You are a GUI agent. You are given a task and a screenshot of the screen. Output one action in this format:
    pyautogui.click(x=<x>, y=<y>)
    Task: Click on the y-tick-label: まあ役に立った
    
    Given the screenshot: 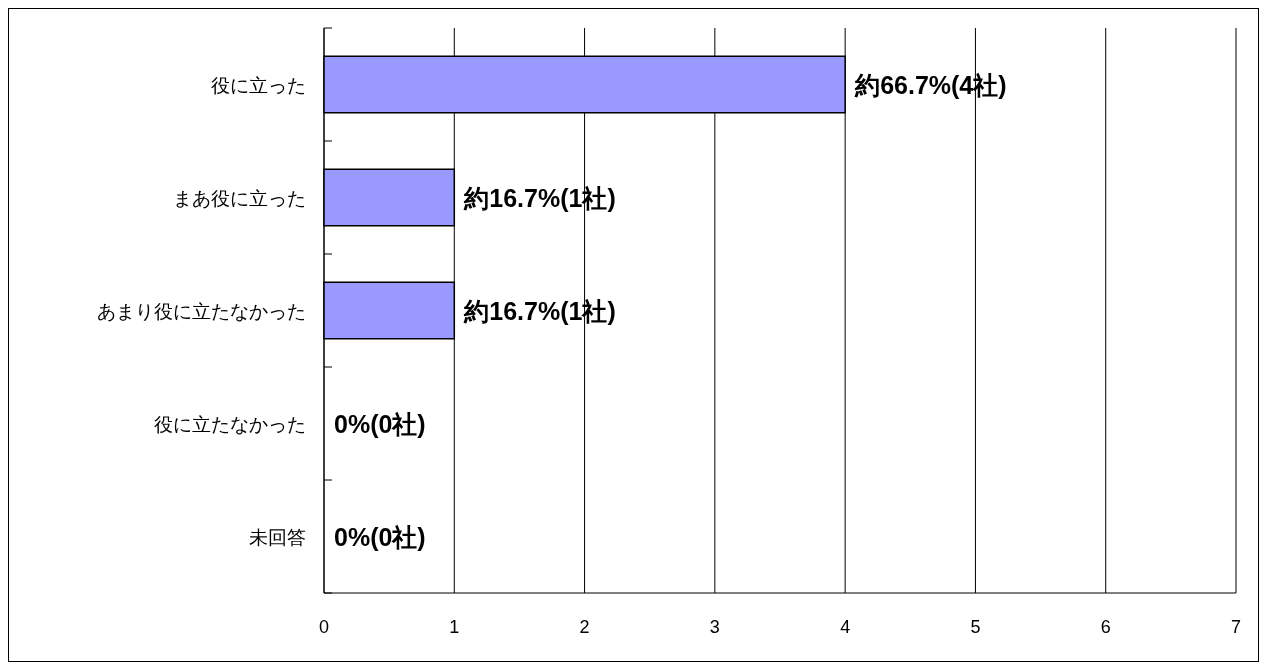 What is the action you would take?
    pyautogui.click(x=239, y=198)
    